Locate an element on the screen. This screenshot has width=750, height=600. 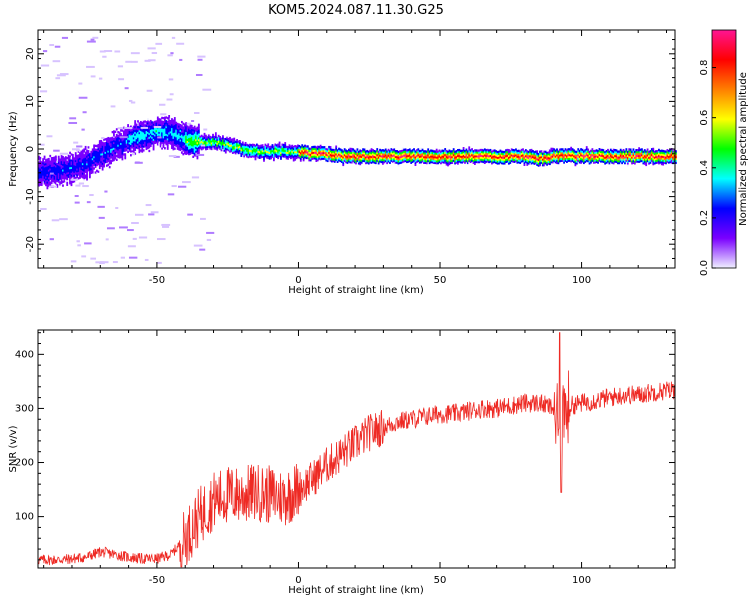
snr-y-tick-label: 400 is located at coordinates (24, 354).